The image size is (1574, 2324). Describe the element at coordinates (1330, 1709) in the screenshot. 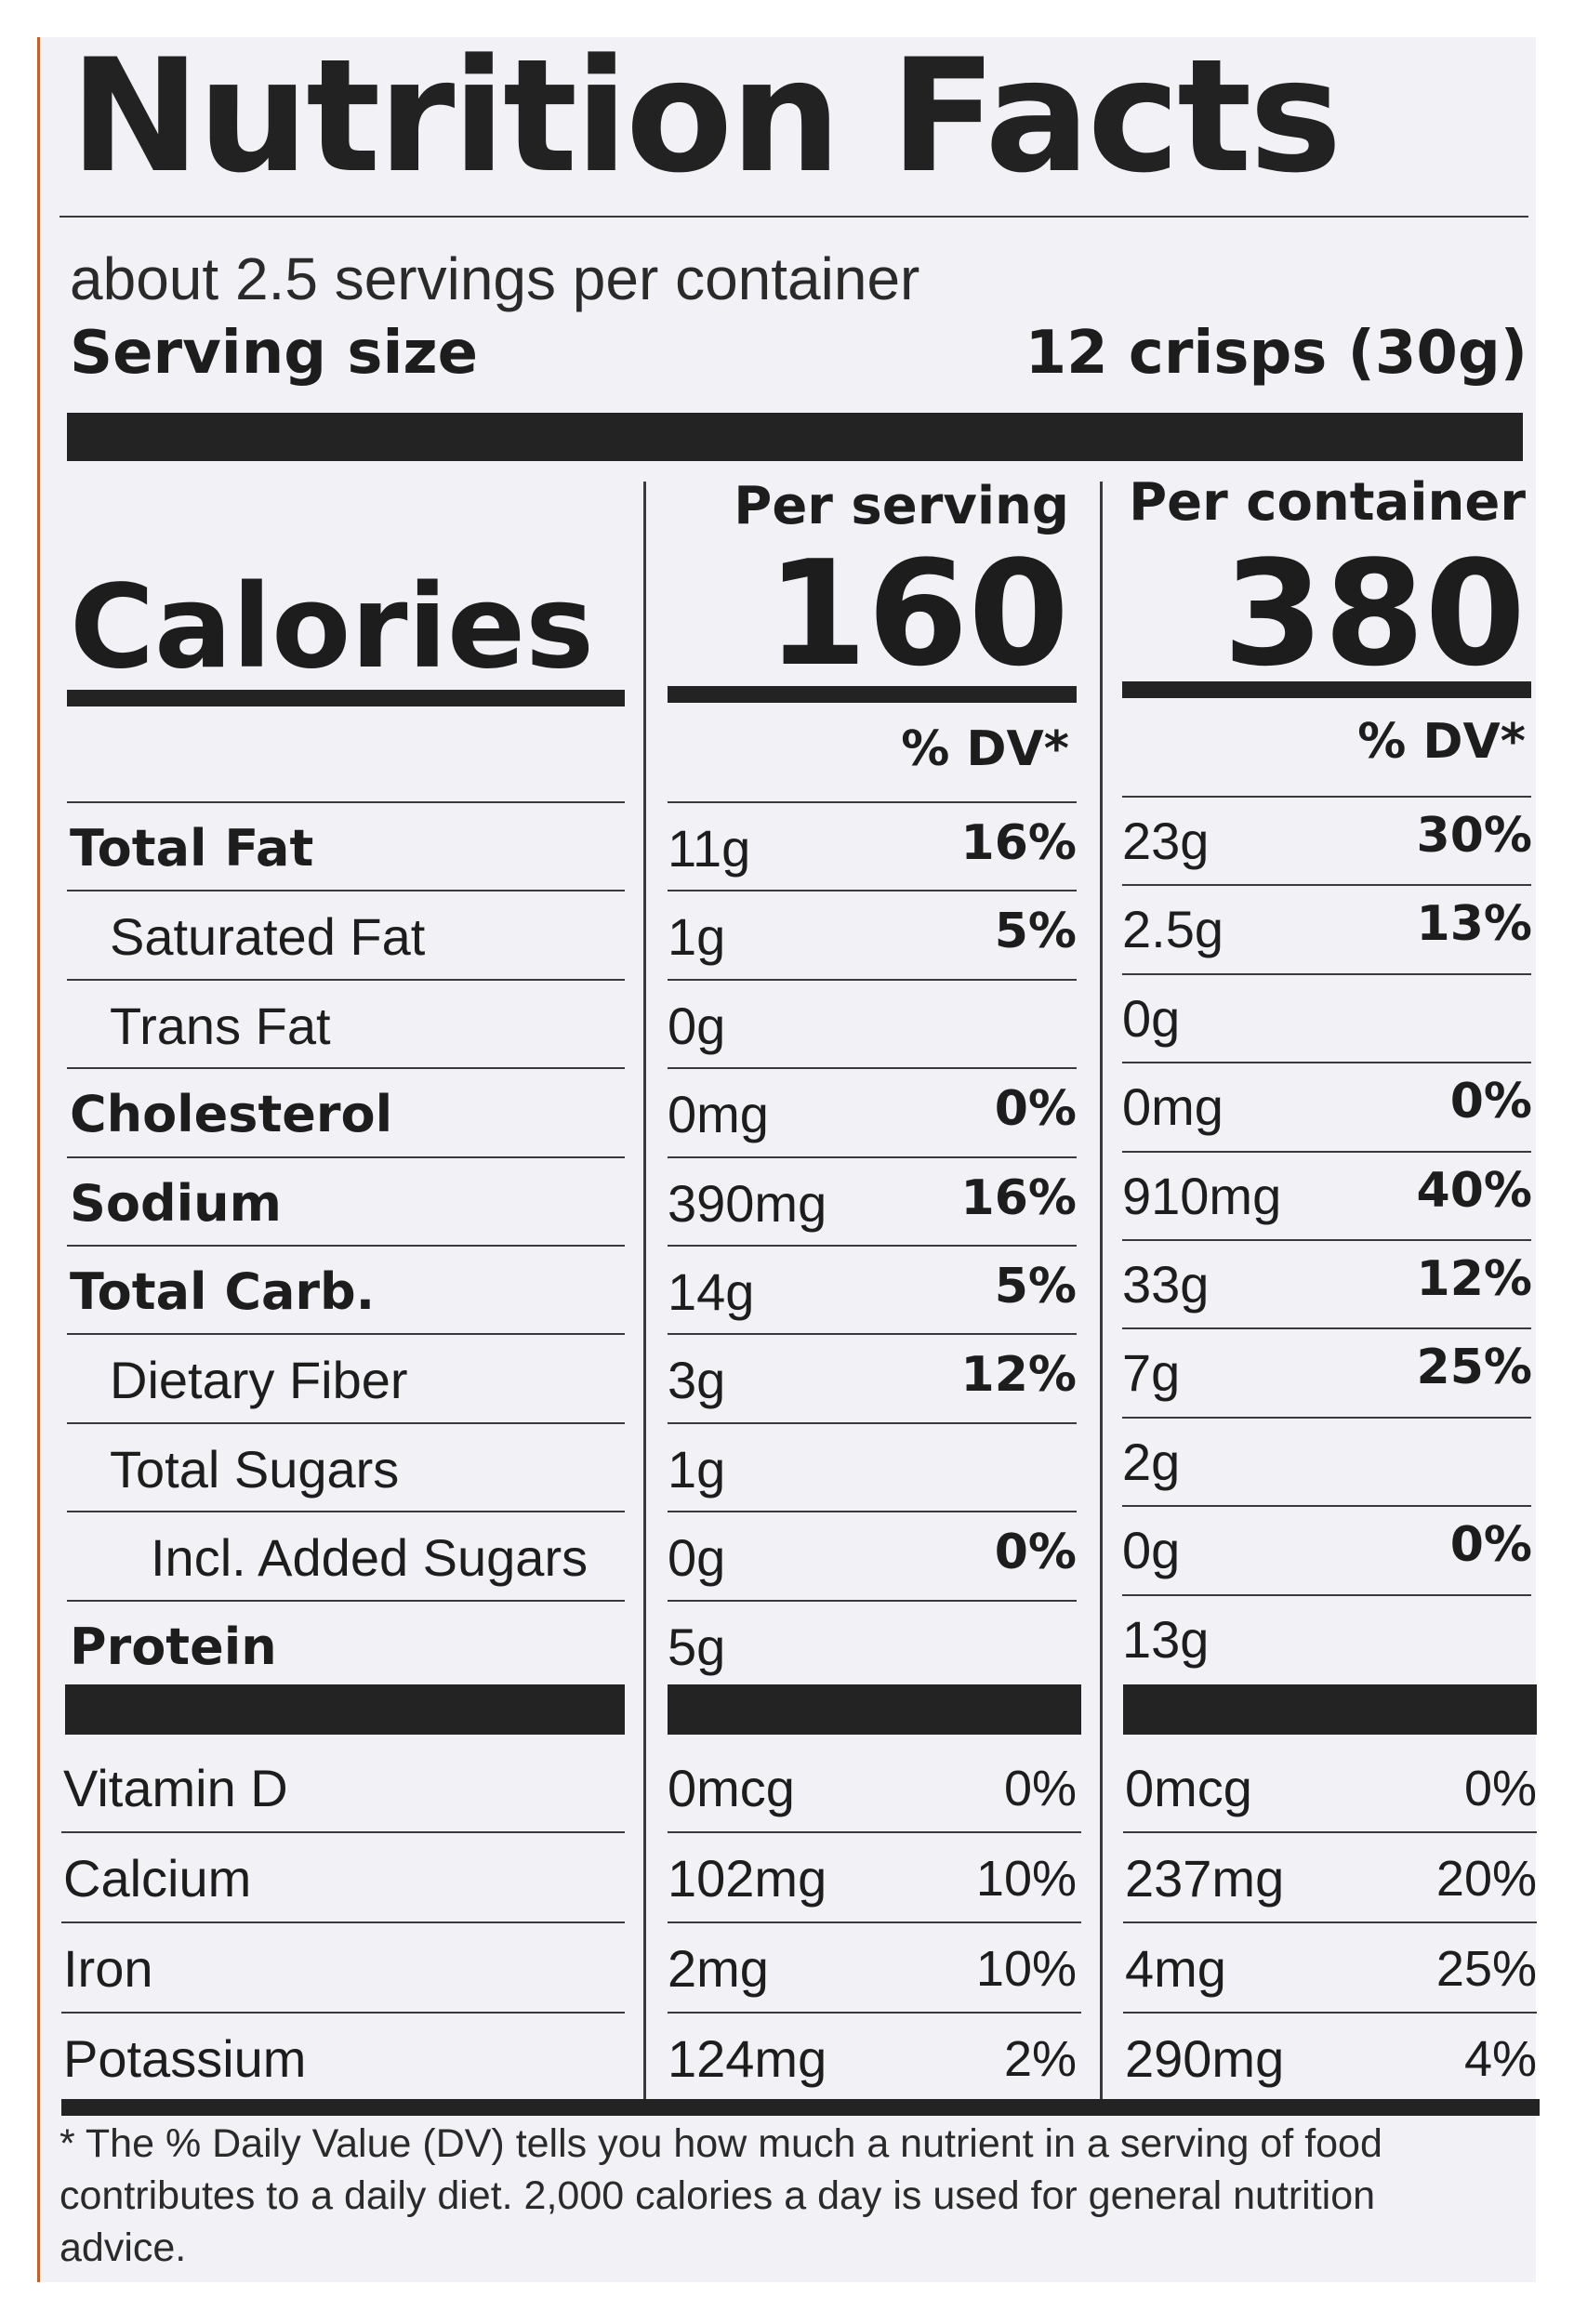

I see `vitamin-bar-container` at that location.